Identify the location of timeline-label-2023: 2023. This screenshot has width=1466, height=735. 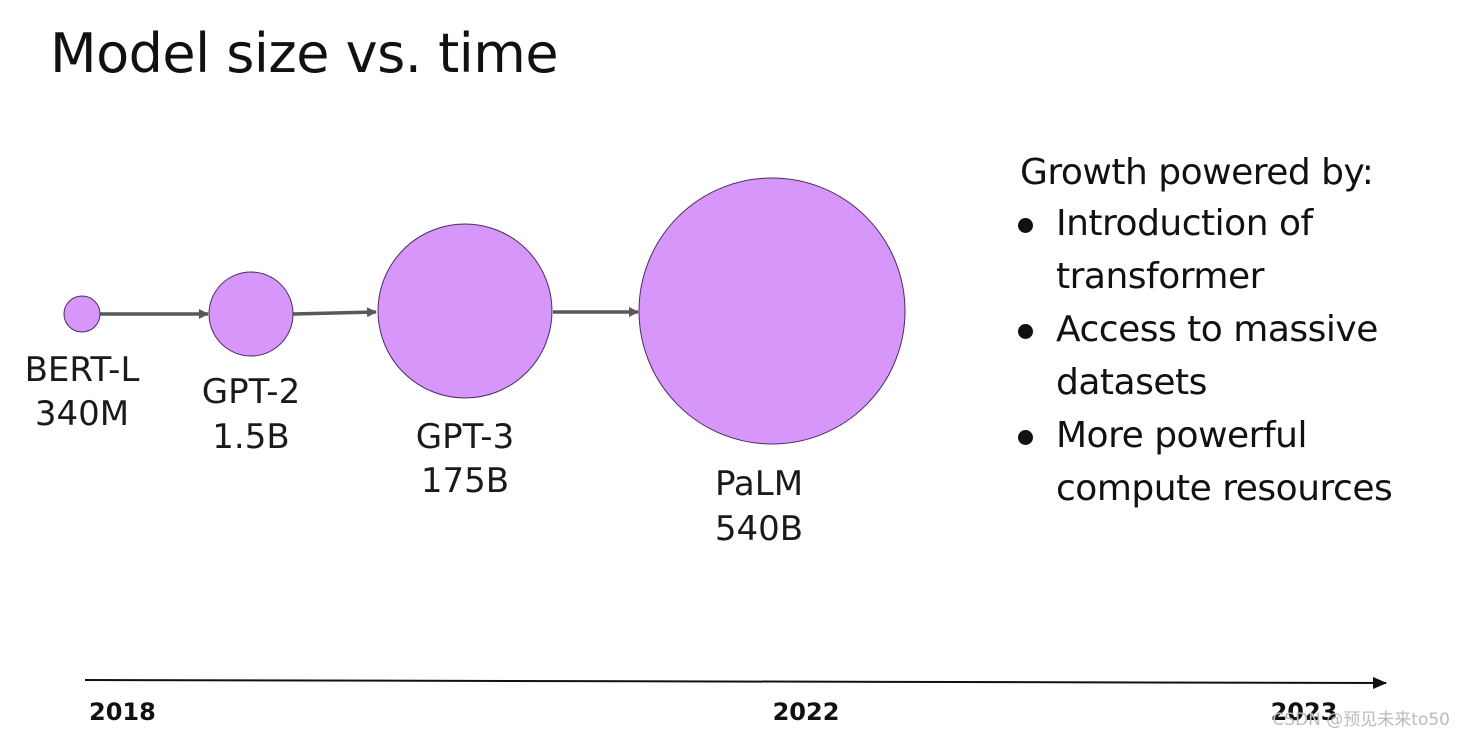
(1304, 712).